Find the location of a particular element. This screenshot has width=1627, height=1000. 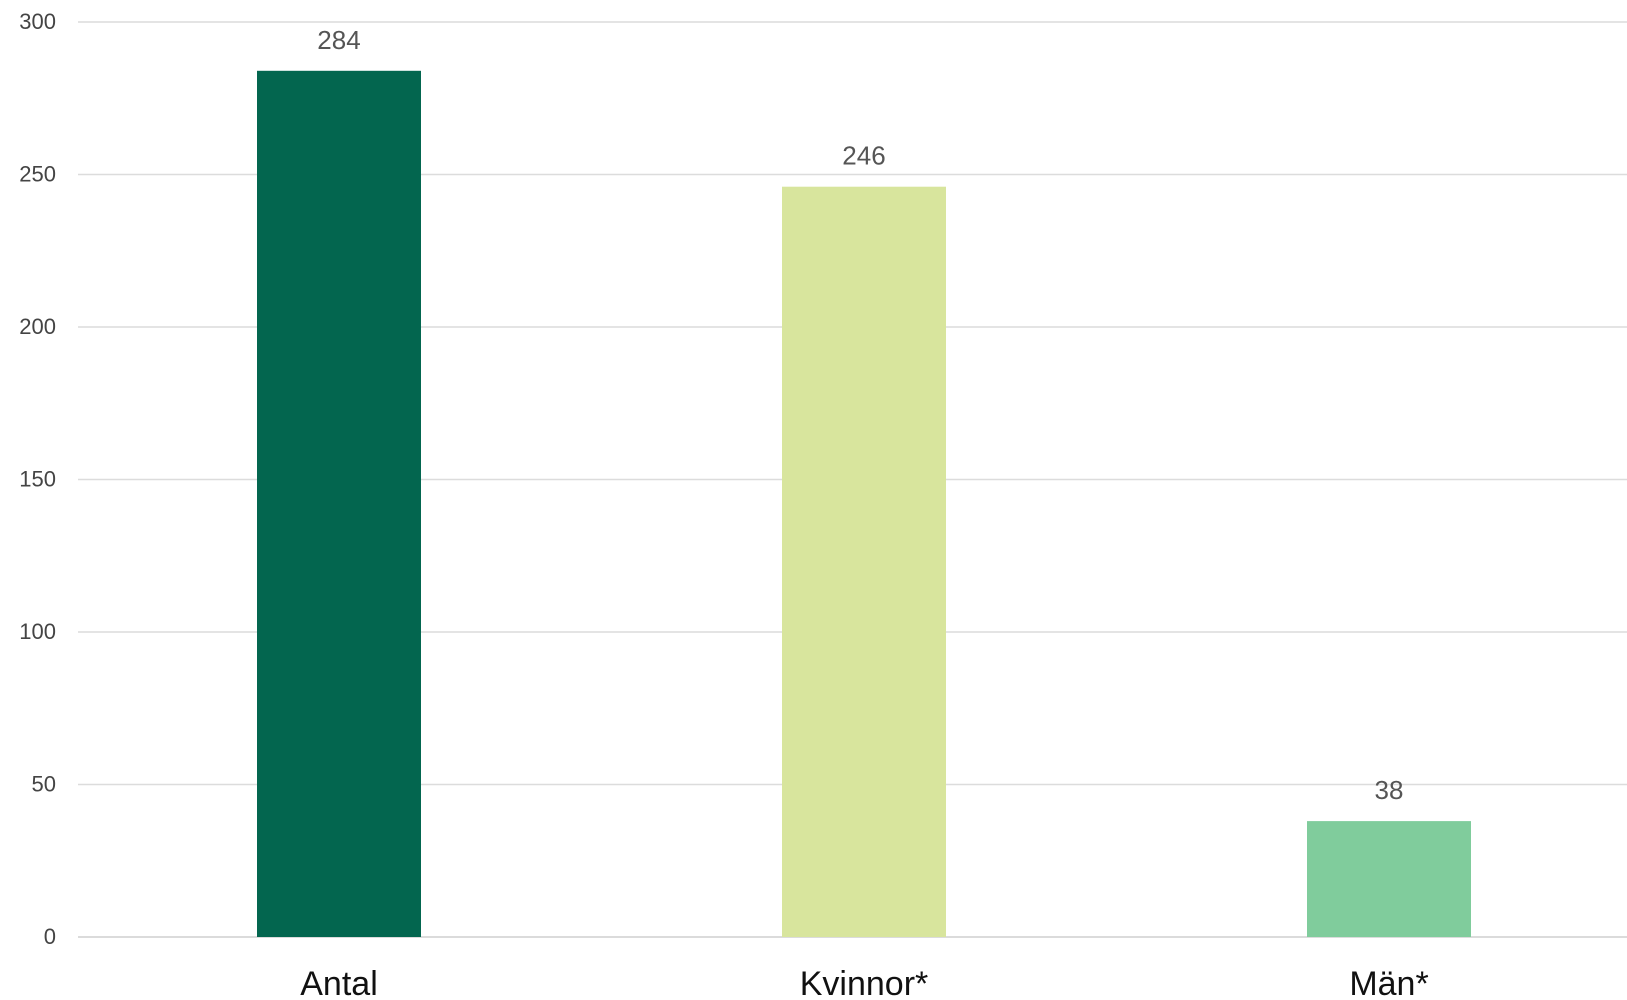

y-tick-label: 200 is located at coordinates (37, 326).